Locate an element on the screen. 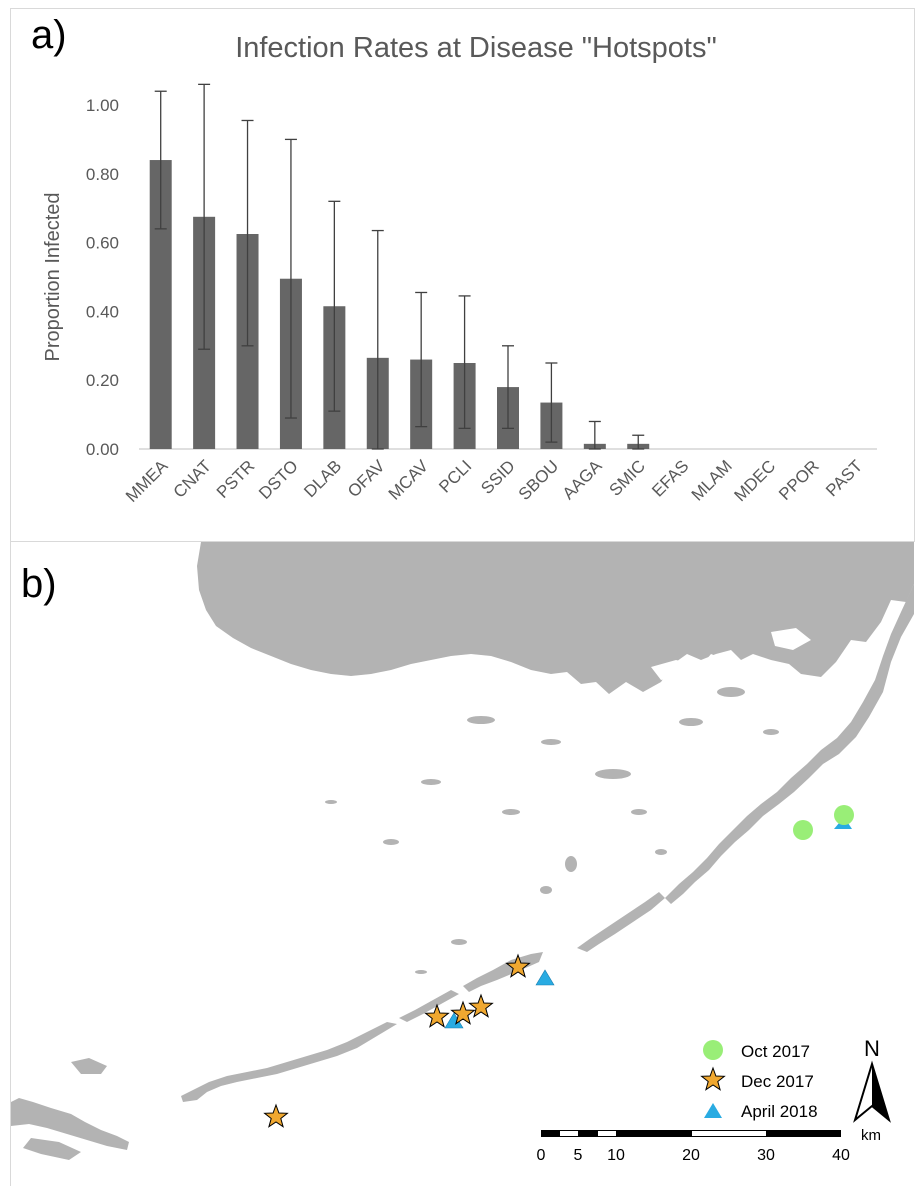  legend-circle-icon is located at coordinates (713, 1050).